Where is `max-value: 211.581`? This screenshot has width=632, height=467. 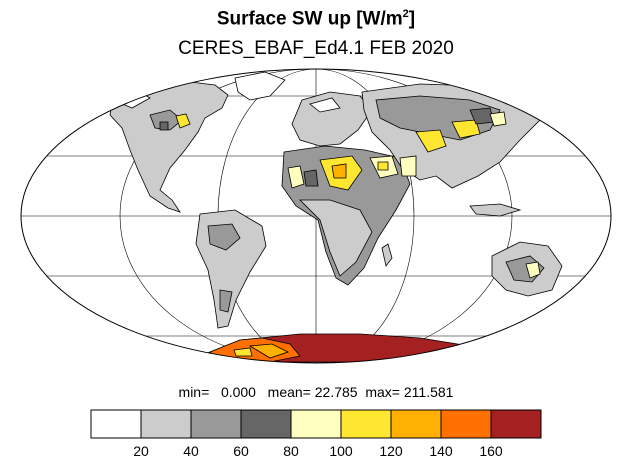 max-value: 211.581 is located at coordinates (428, 392).